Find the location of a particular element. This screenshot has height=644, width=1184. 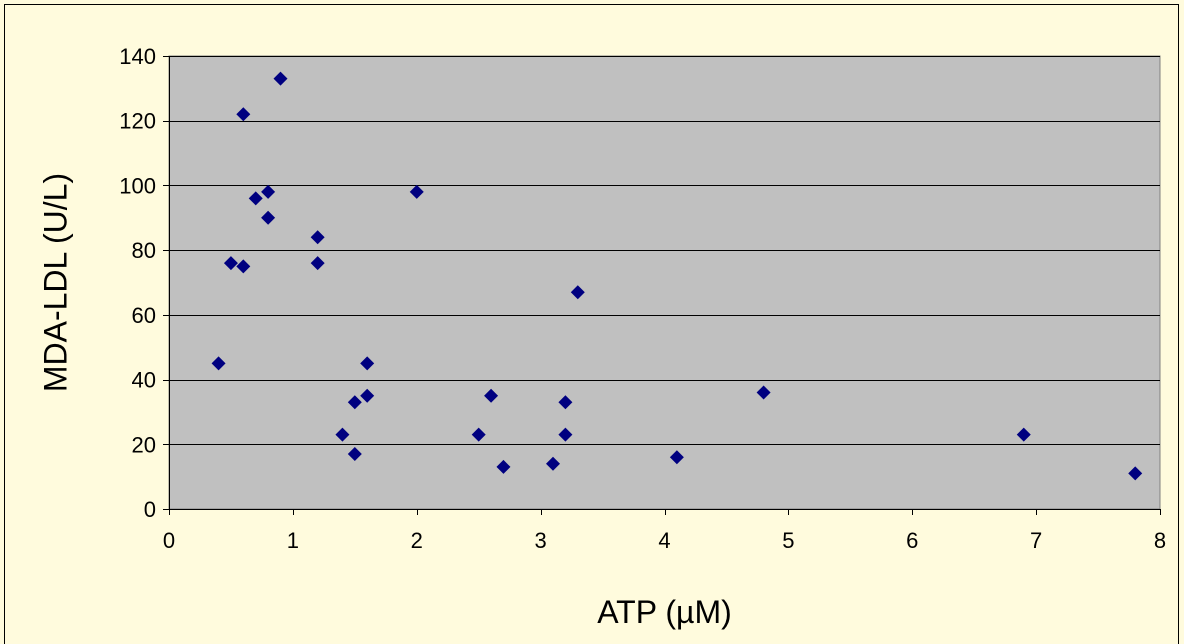

y-tick-labels: 0 20 40 60 80 100 120 140 is located at coordinates (137, 283).